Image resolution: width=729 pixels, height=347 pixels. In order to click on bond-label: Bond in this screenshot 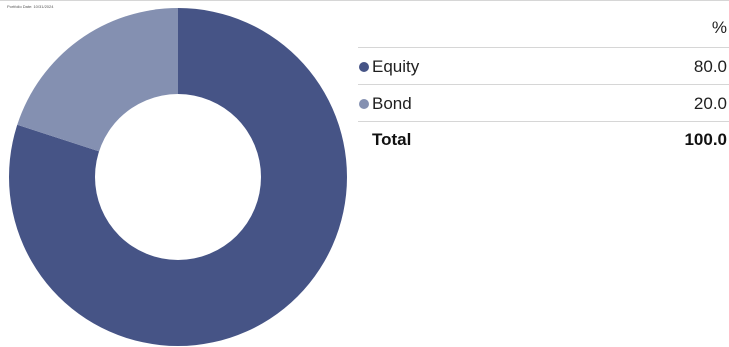, I will do `click(392, 103)`.